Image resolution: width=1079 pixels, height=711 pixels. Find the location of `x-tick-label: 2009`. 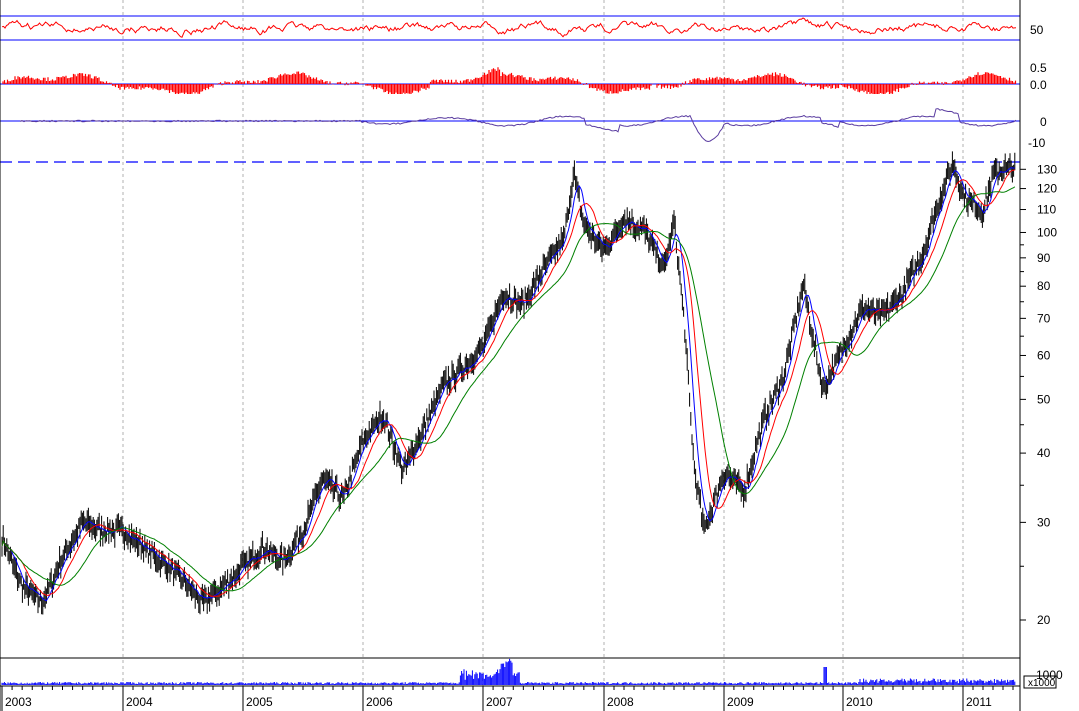

x-tick-label: 2009 is located at coordinates (740, 702).